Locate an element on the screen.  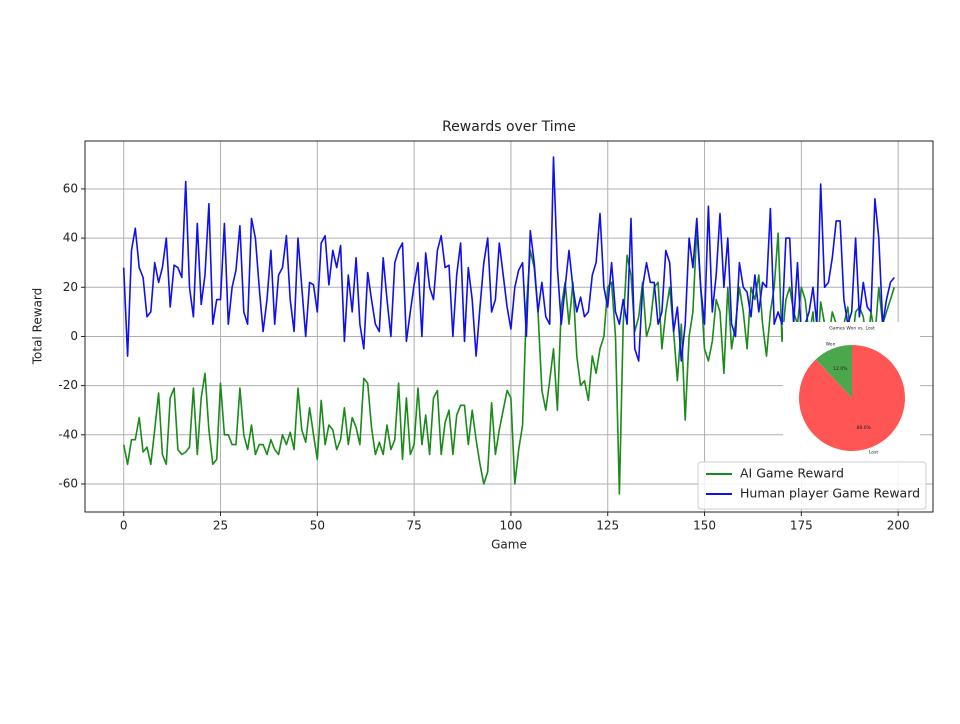
pie-title: Games Won vs. Lost is located at coordinates (852, 329).